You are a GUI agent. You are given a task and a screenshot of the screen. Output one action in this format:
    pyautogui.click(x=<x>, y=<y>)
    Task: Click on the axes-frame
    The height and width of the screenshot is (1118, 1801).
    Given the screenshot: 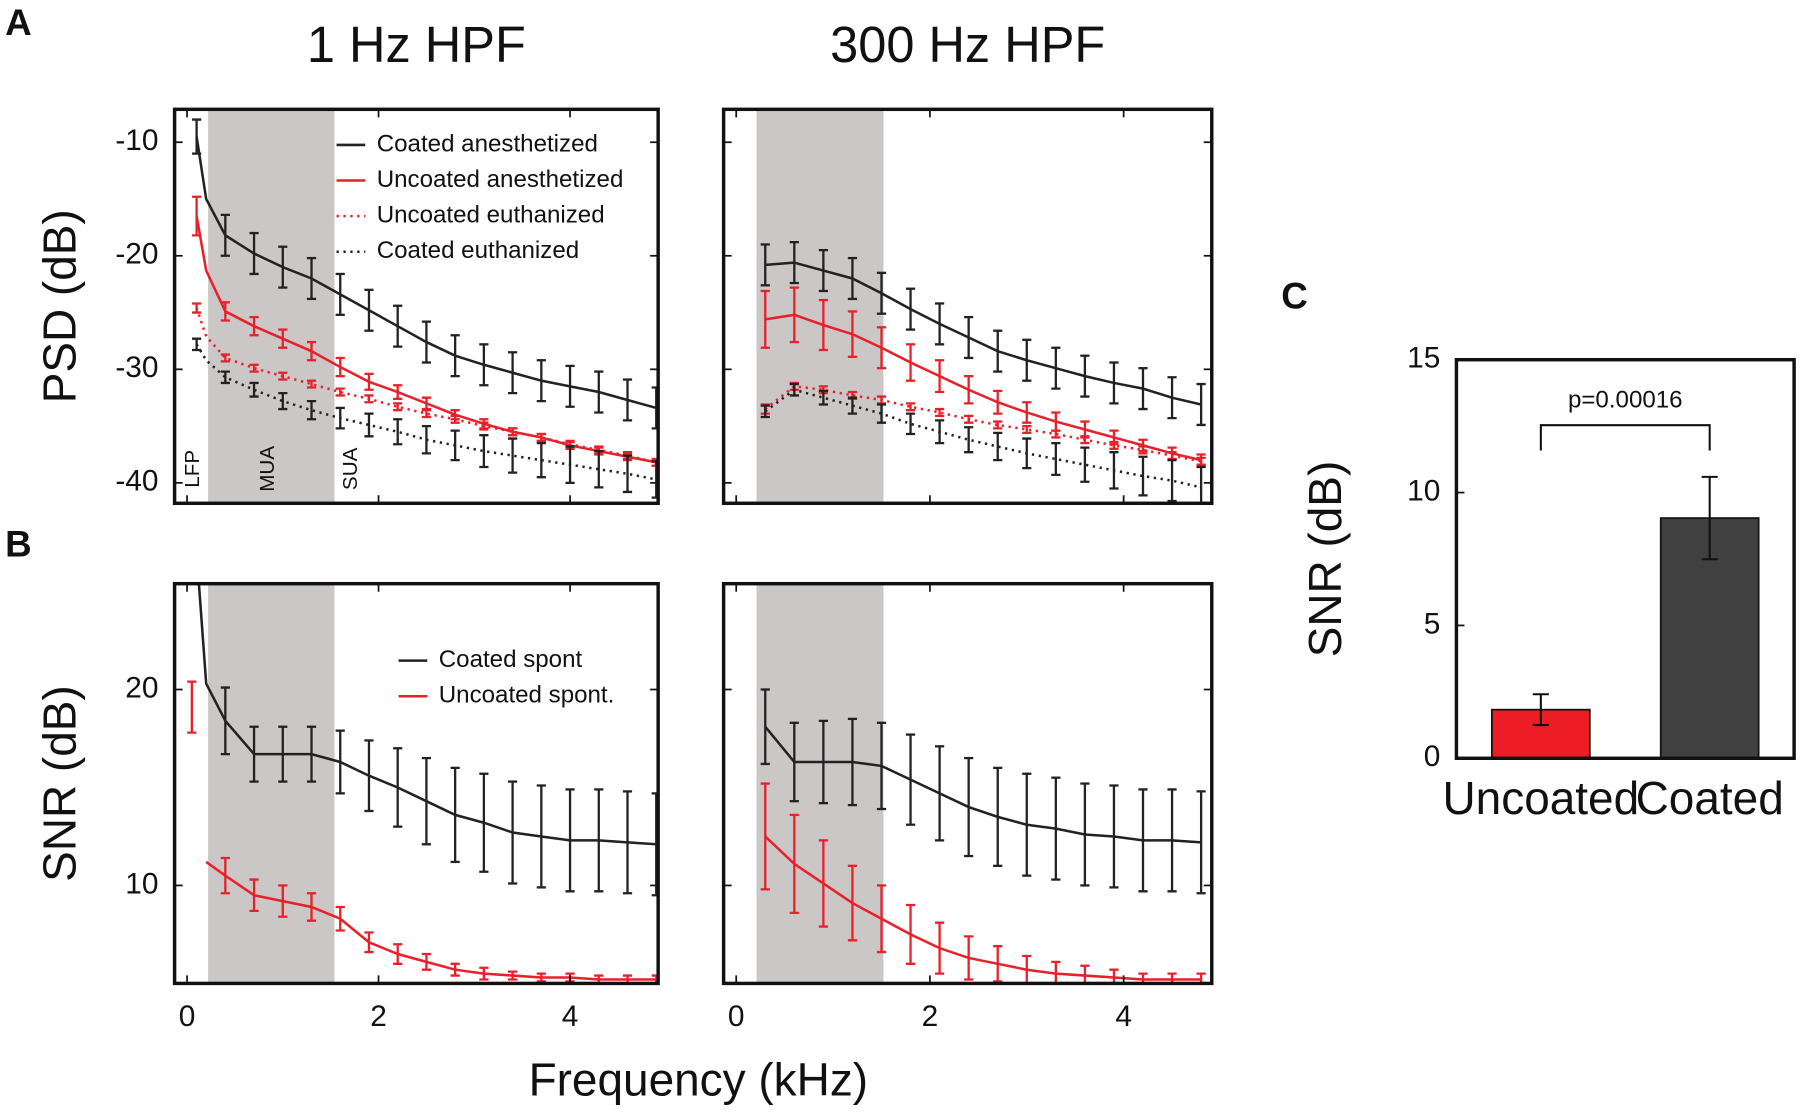 What is the action you would take?
    pyautogui.click(x=967, y=306)
    